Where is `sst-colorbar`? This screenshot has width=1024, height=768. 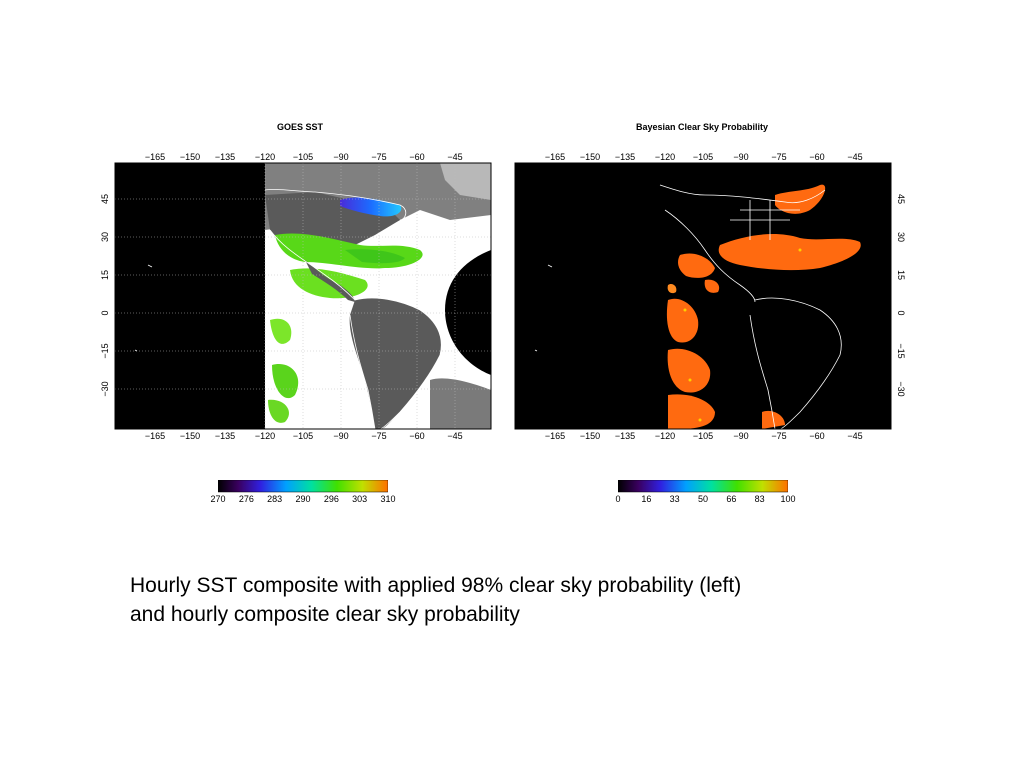 sst-colorbar is located at coordinates (303, 486).